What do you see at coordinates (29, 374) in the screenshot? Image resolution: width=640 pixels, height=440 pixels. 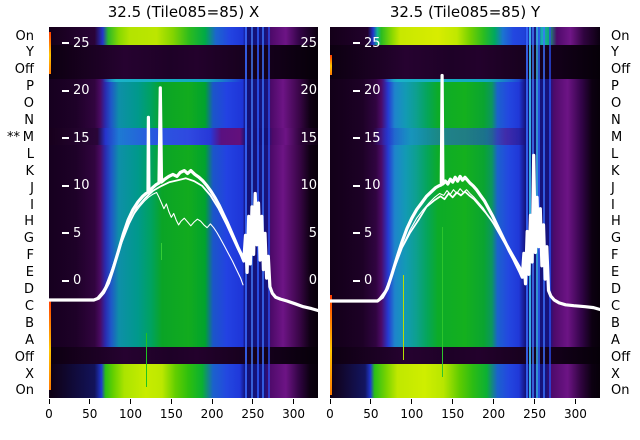 I see `row-label-left-x-20: X` at bounding box center [29, 374].